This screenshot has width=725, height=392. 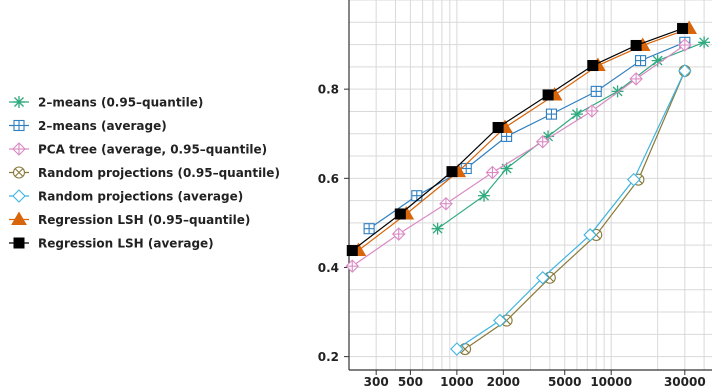 I want to click on legend-label: Regression LSH (0.95–quantile), so click(x=144, y=220).